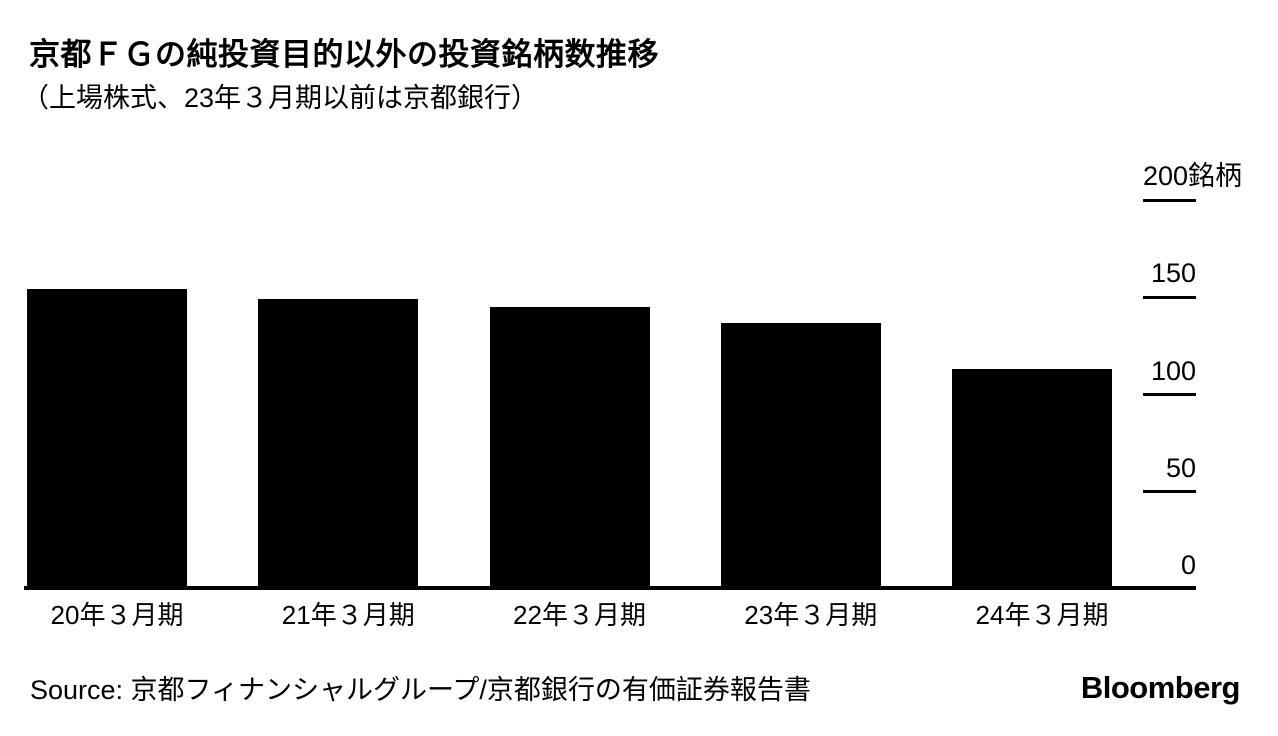  I want to click on chart-title: 京都ＦＧの純投資目的以外の投資銘柄数推移, so click(344, 54).